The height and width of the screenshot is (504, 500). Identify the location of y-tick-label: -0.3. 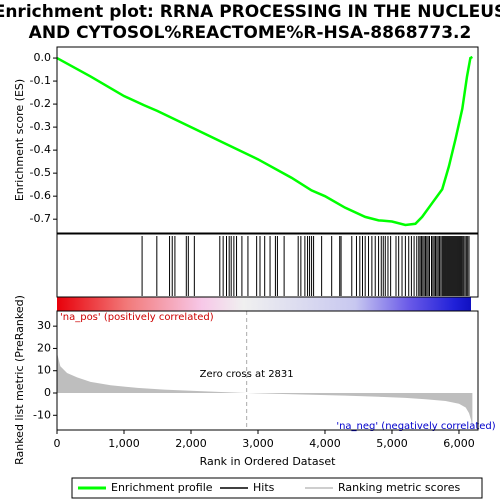
(40, 126).